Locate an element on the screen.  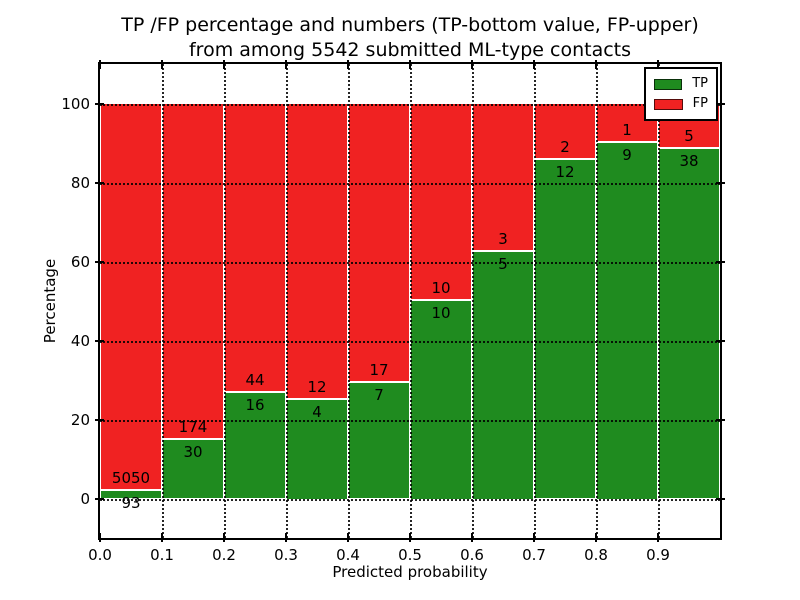
y-tick-label: 40 is located at coordinates (80, 340).